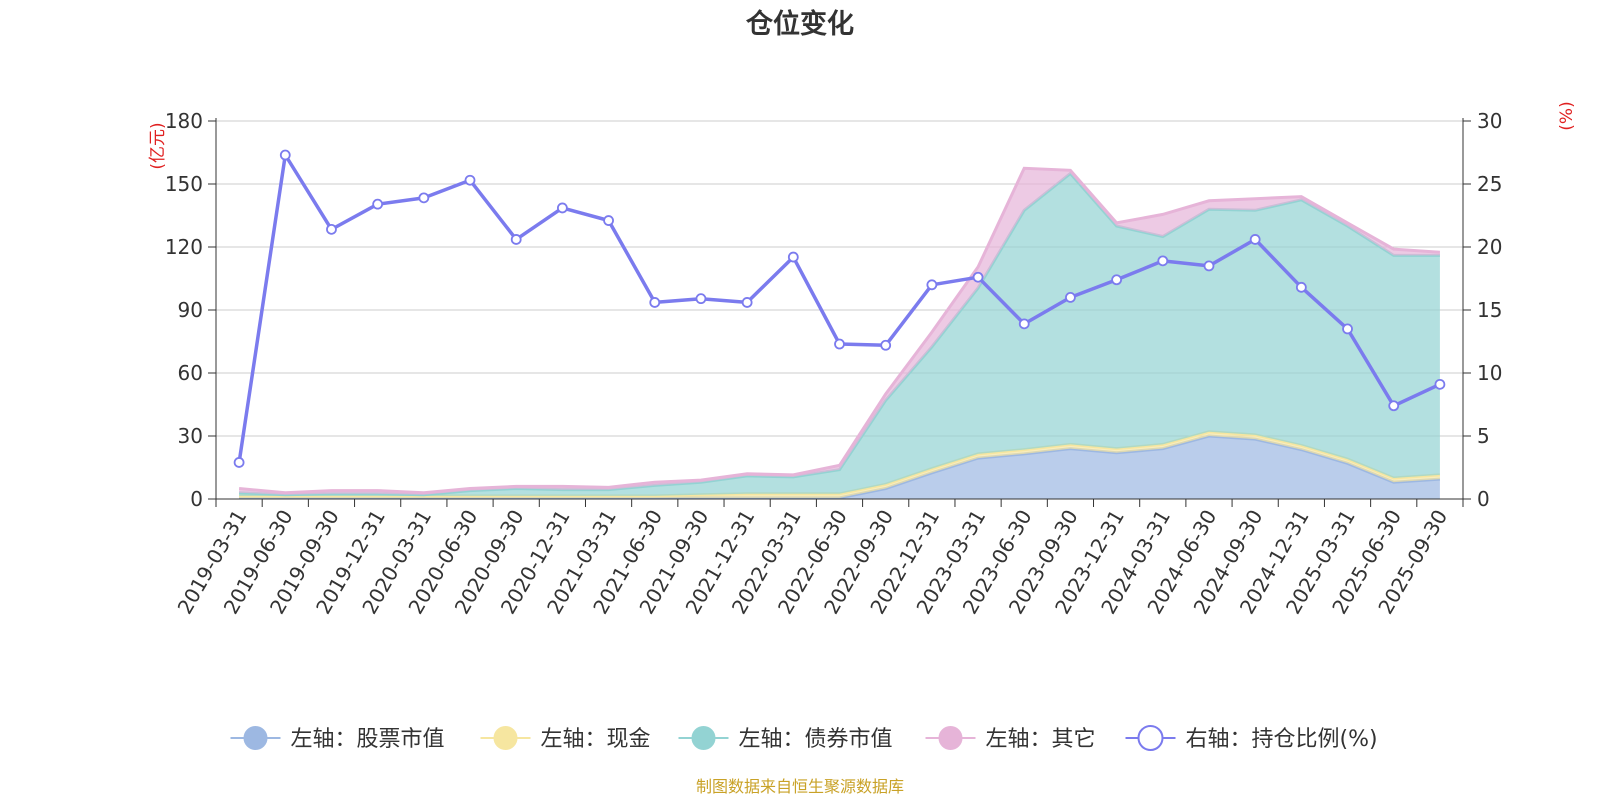 This screenshot has width=1600, height=800. What do you see at coordinates (184, 247) in the screenshot?
I see `left-axis-tick-label: 120` at bounding box center [184, 247].